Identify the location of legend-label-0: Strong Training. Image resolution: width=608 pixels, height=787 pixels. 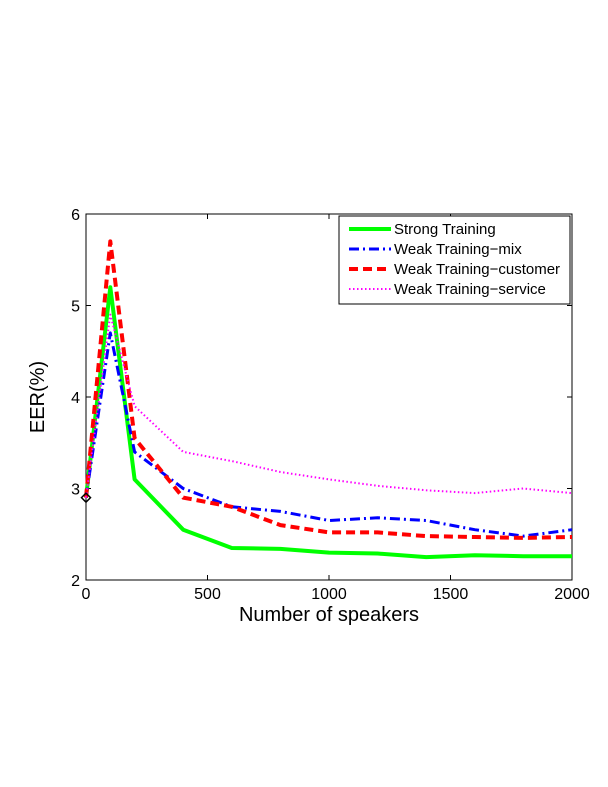
(445, 229).